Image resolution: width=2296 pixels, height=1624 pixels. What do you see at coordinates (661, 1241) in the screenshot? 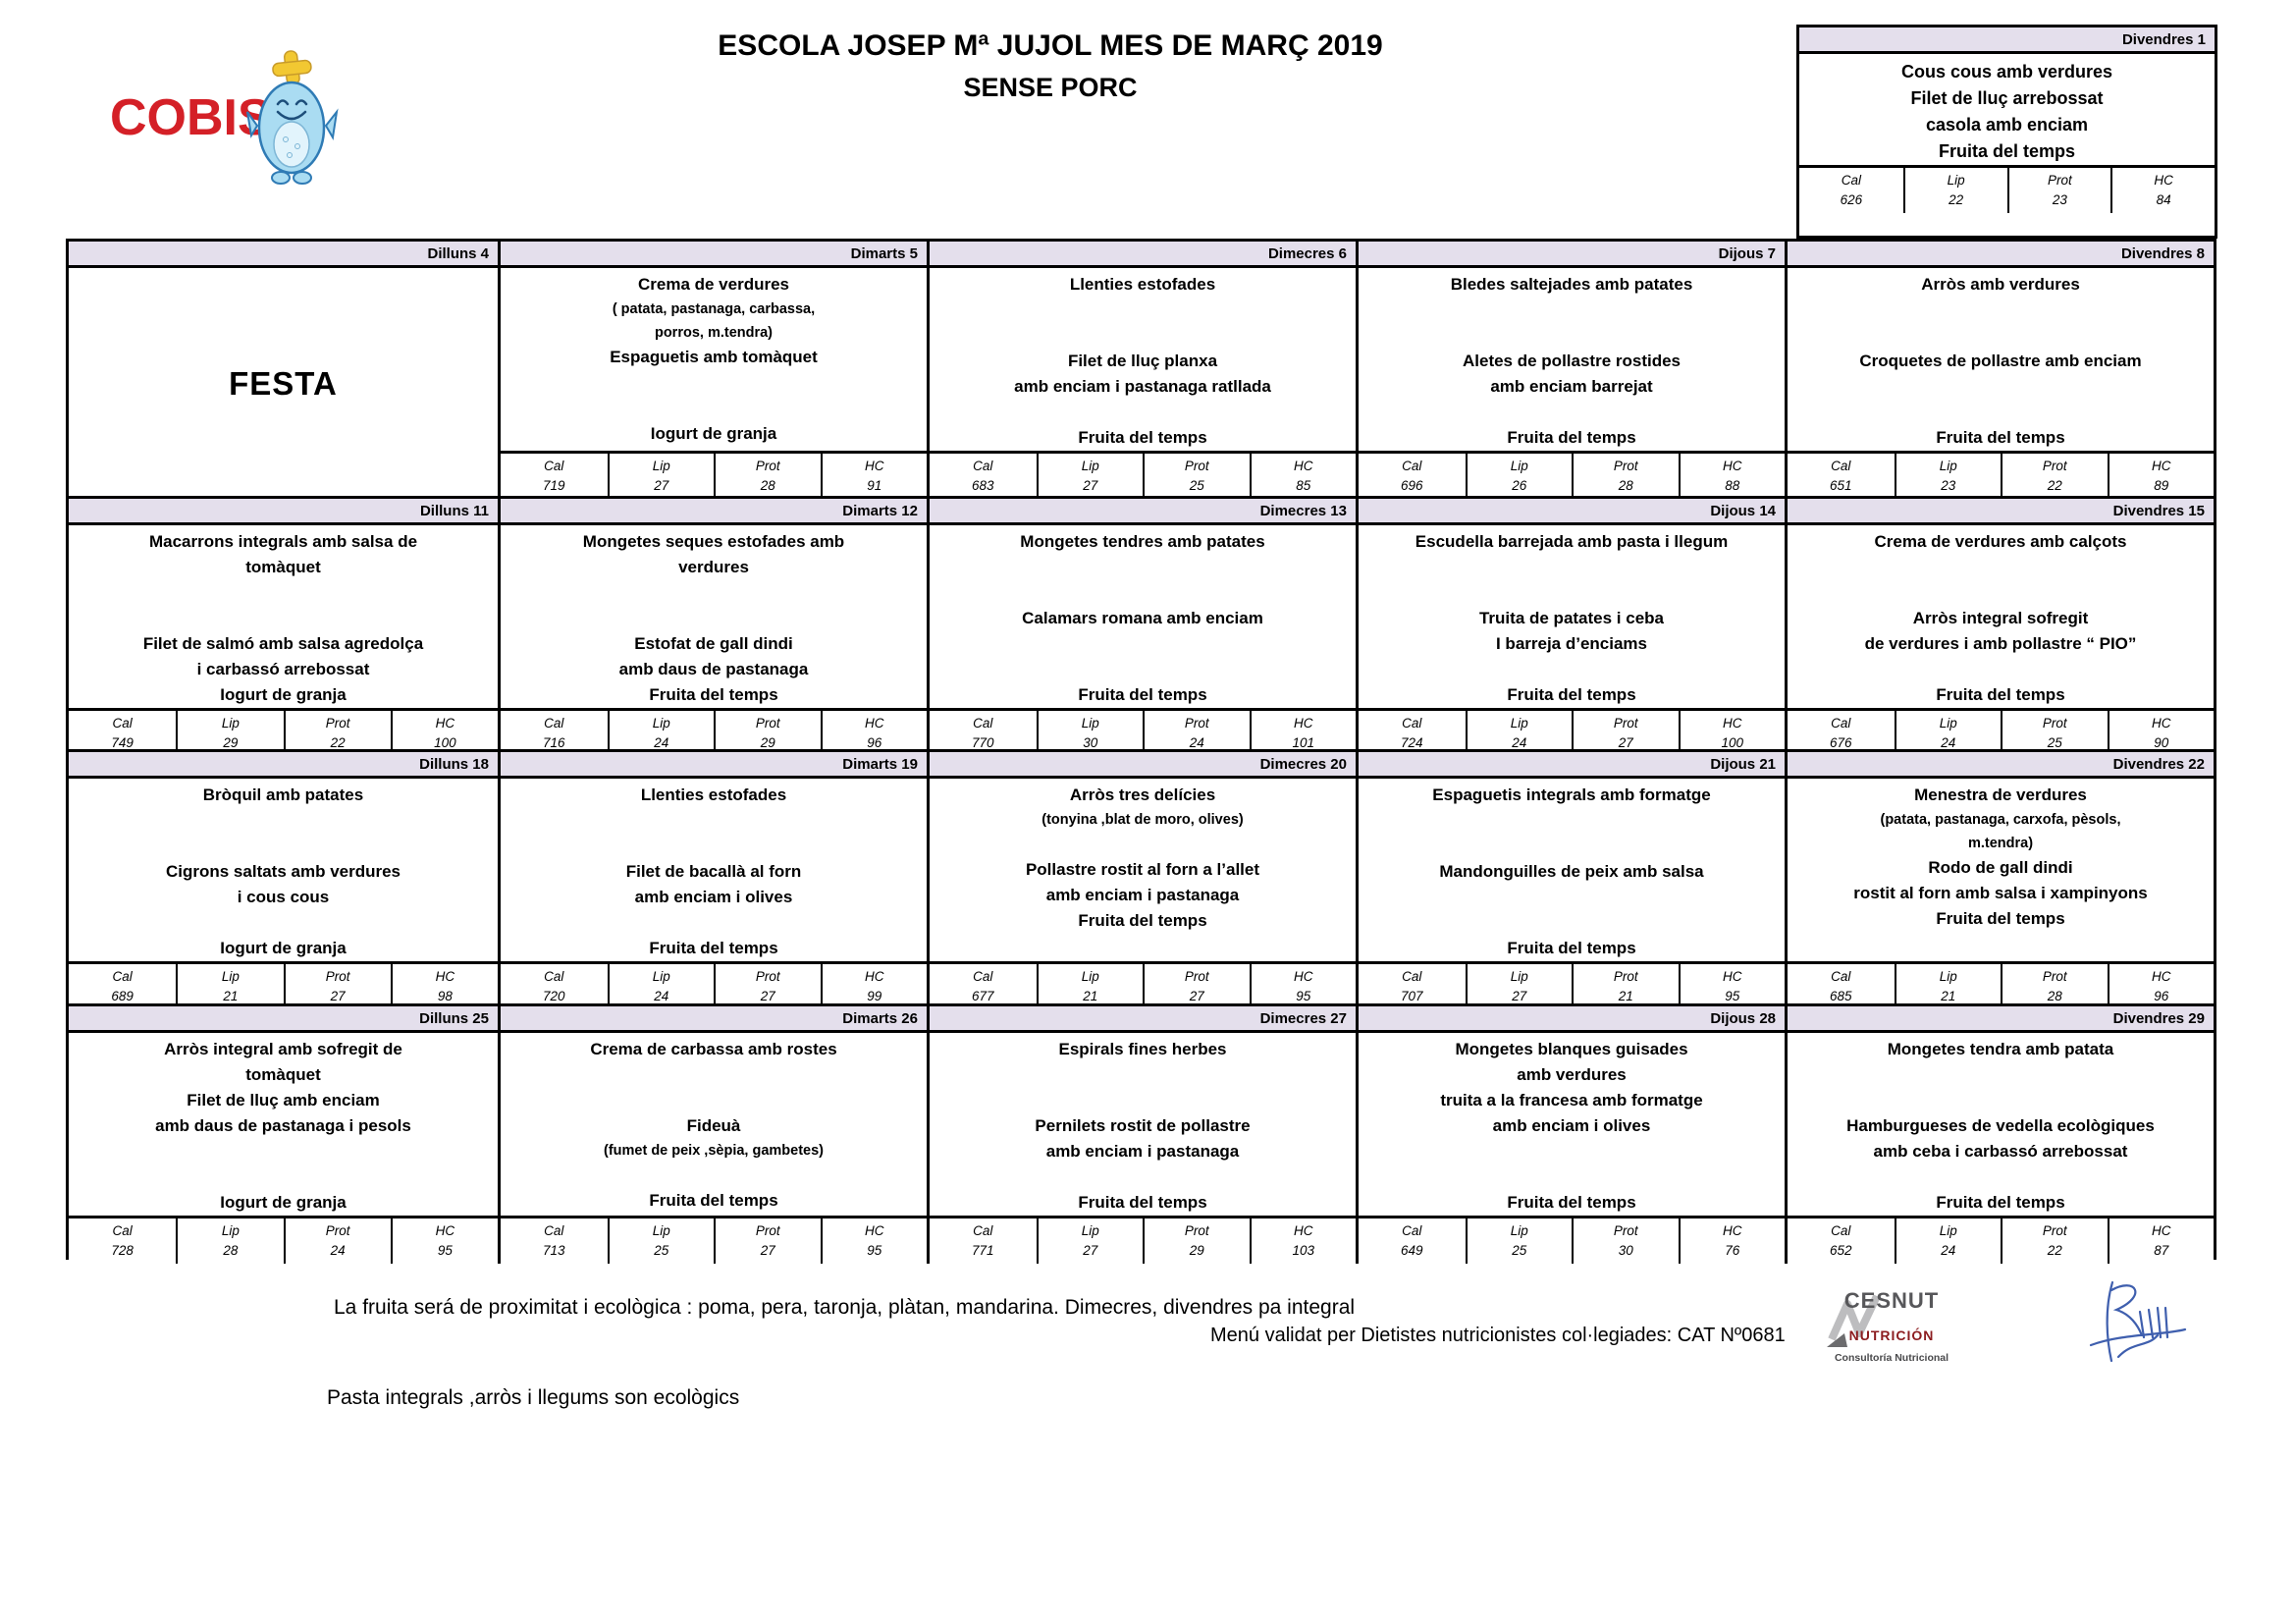
I see `nutrition-cell: Lip 25` at bounding box center [661, 1241].